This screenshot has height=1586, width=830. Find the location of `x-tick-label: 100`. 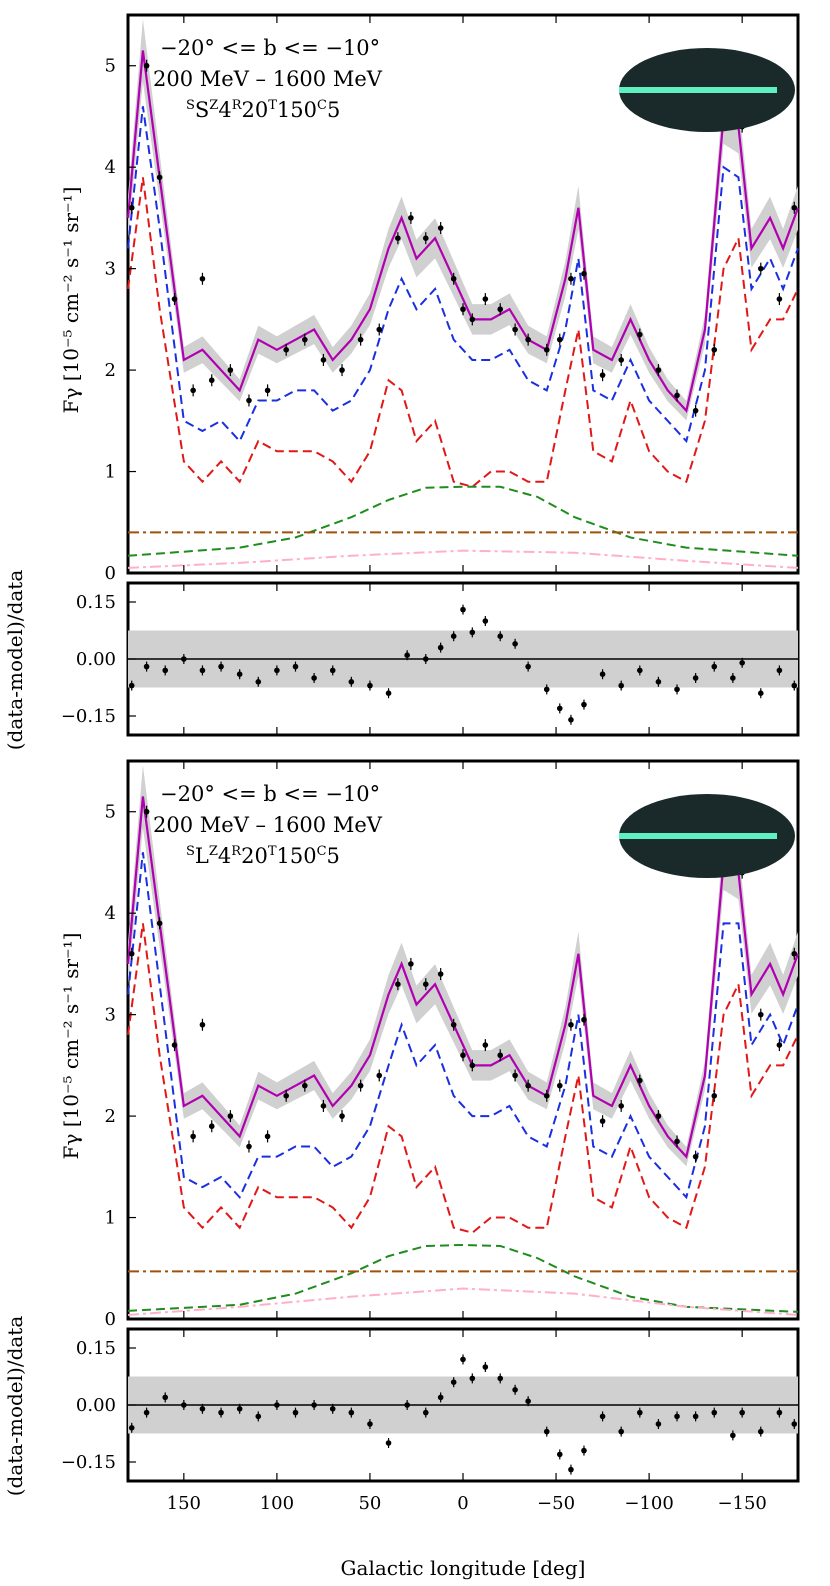

x-tick-label: 100 is located at coordinates (277, 1503).